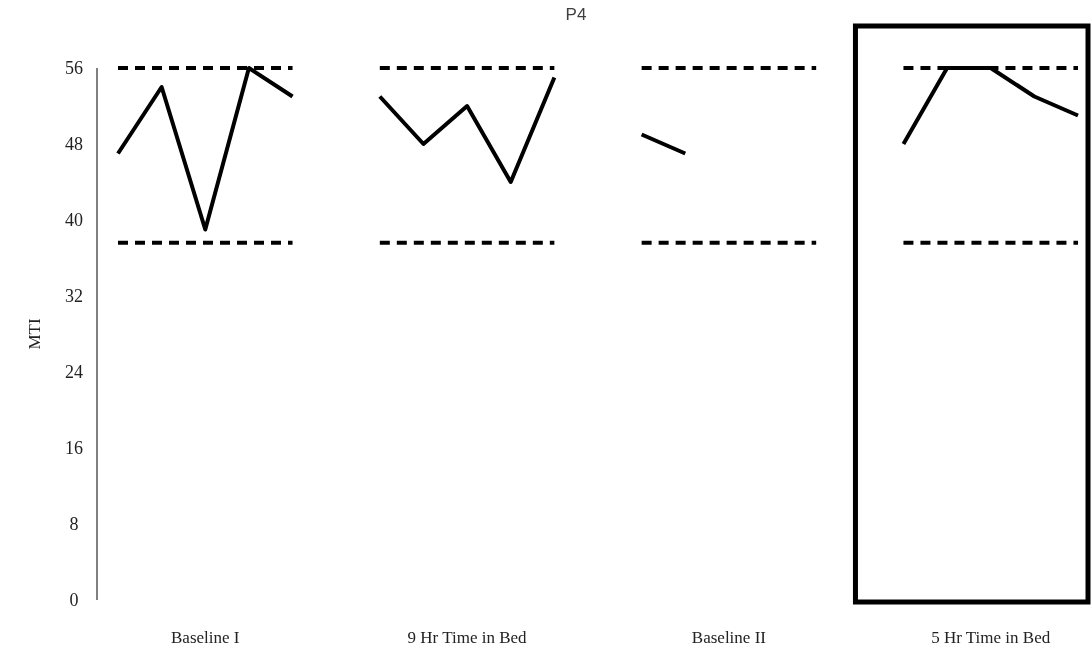  I want to click on x-tick-label: 9 Hr Time in Bed, so click(467, 637).